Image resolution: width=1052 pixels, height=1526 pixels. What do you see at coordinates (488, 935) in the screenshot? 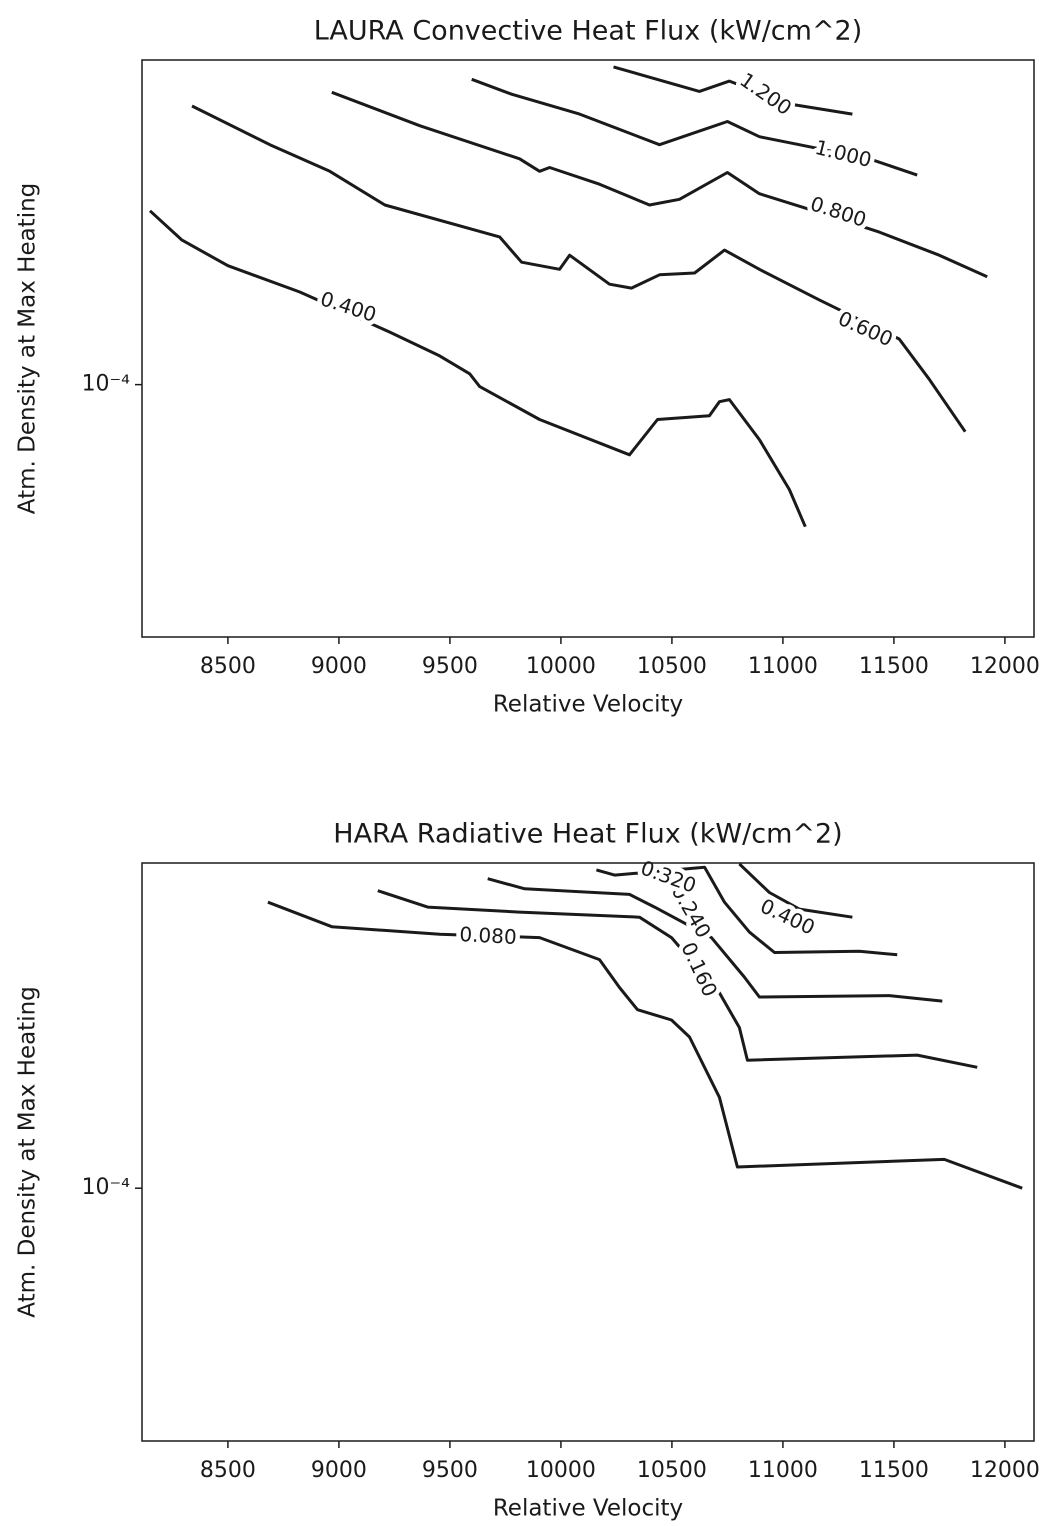
I see `contour-label: 0.080` at bounding box center [488, 935].